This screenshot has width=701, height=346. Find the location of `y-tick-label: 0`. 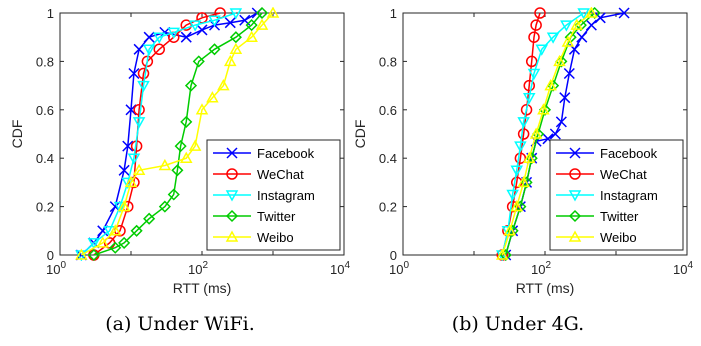

y-tick-label: 0 is located at coordinates (50, 255).